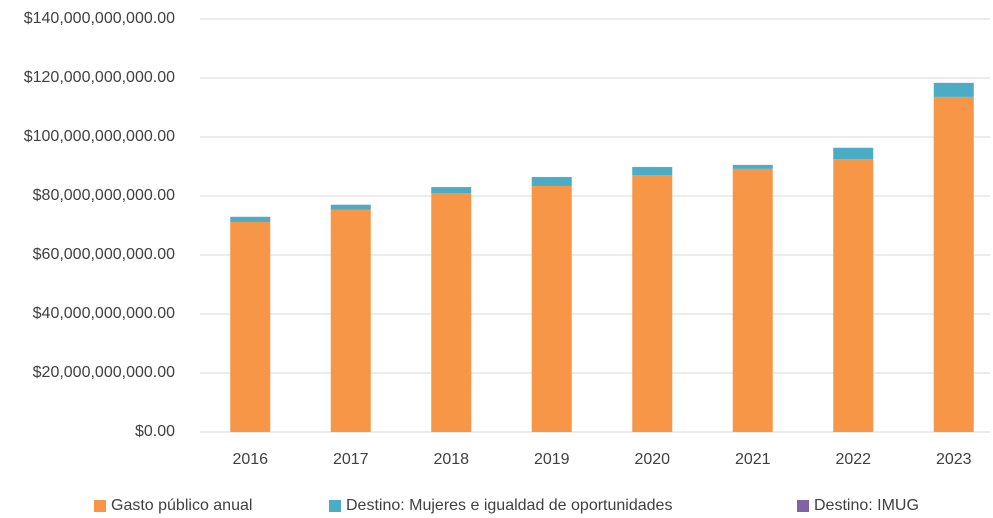  What do you see at coordinates (104, 372) in the screenshot?
I see `y-tick-label: $20,000,000,000.00` at bounding box center [104, 372].